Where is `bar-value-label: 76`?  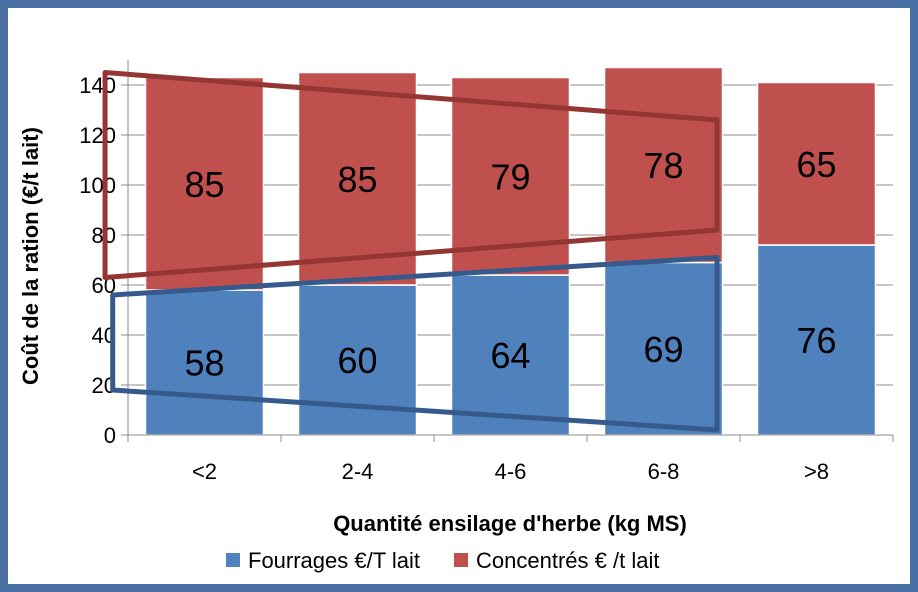
bar-value-label: 76 is located at coordinates (816, 340).